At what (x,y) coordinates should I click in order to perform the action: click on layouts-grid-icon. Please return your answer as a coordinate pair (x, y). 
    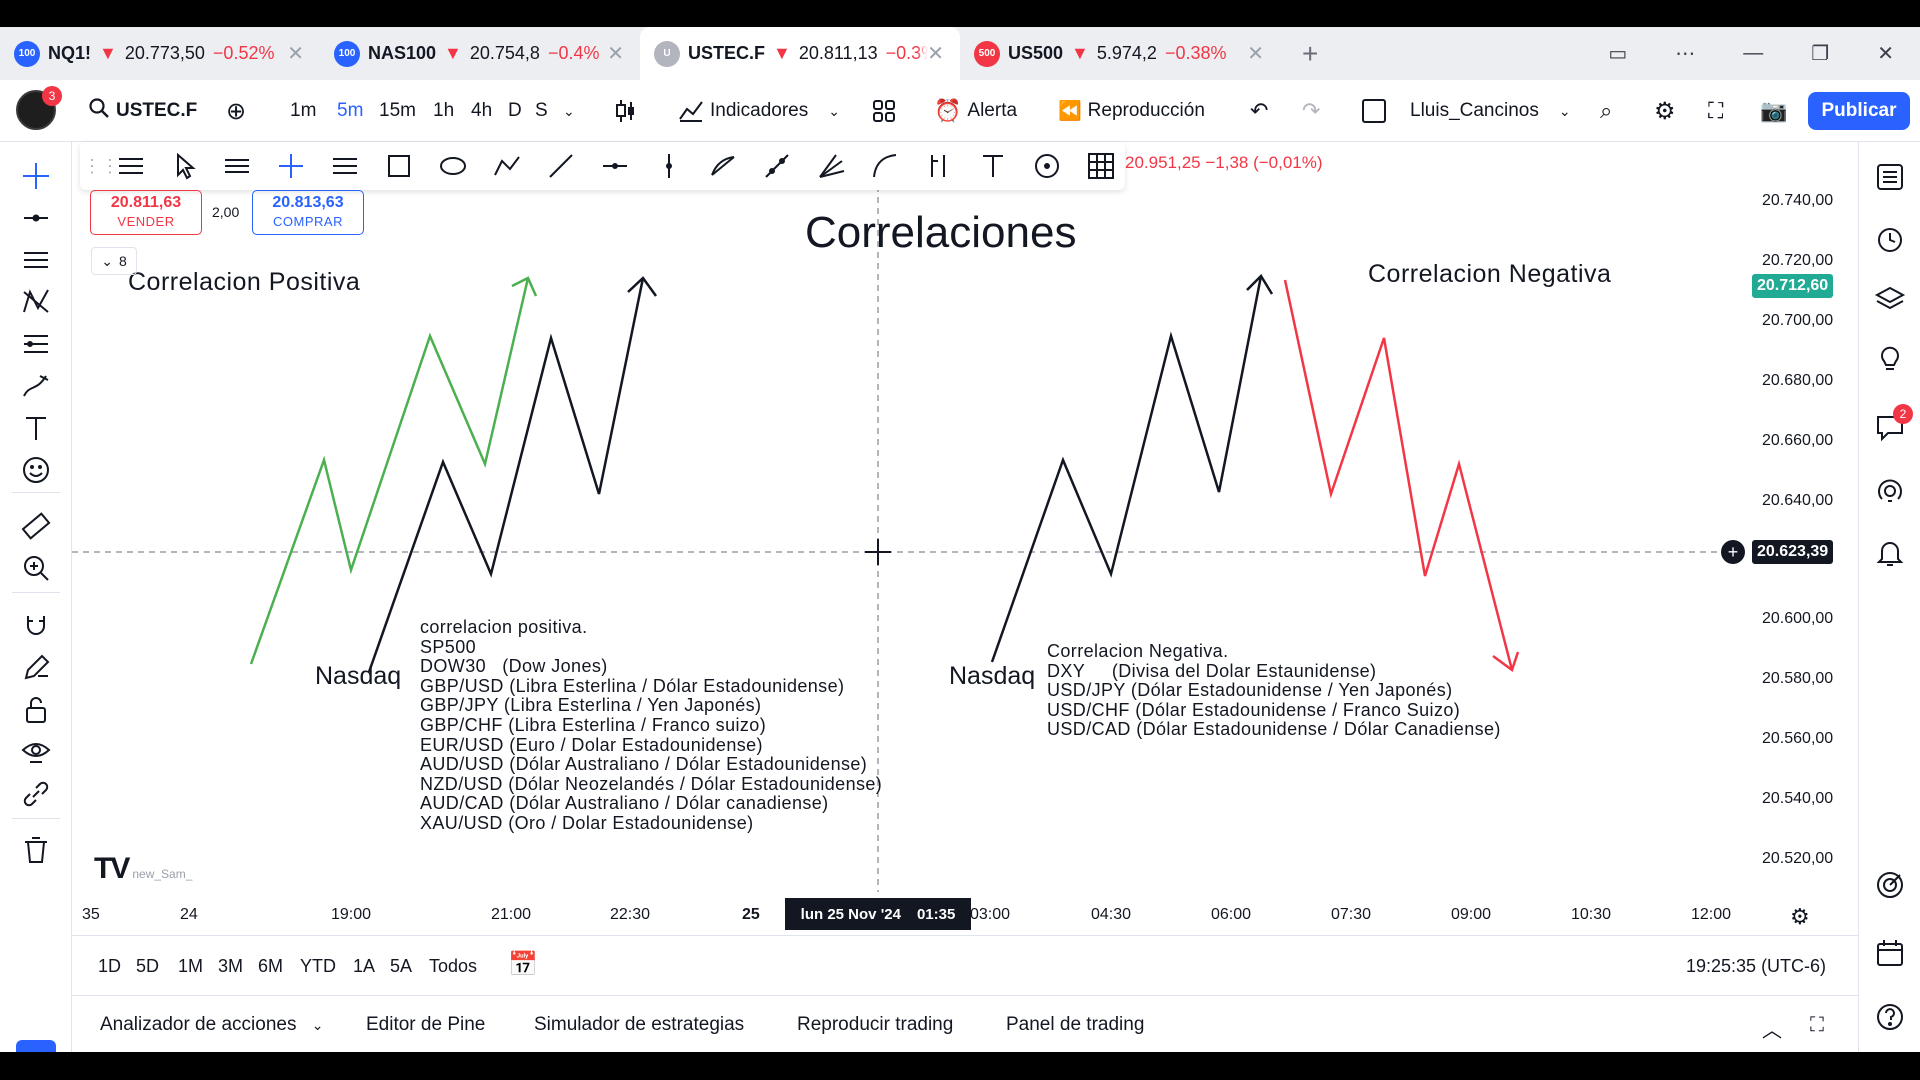
    Looking at the image, I should click on (884, 111).